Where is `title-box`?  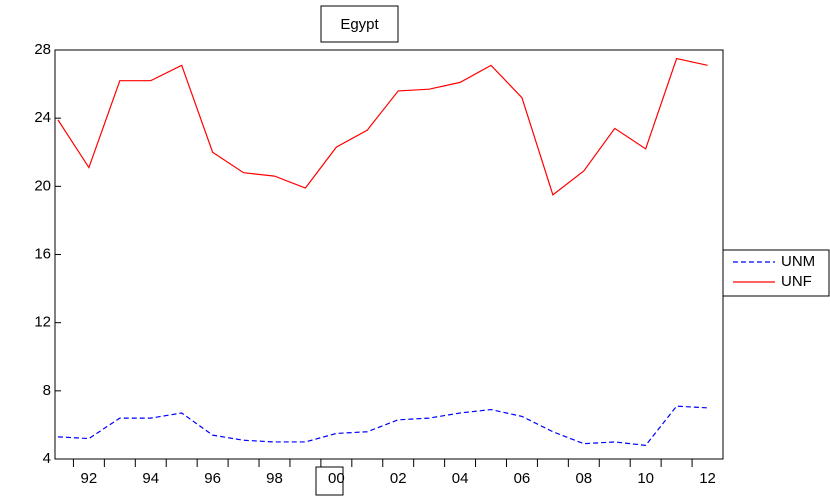
title-box is located at coordinates (359, 24).